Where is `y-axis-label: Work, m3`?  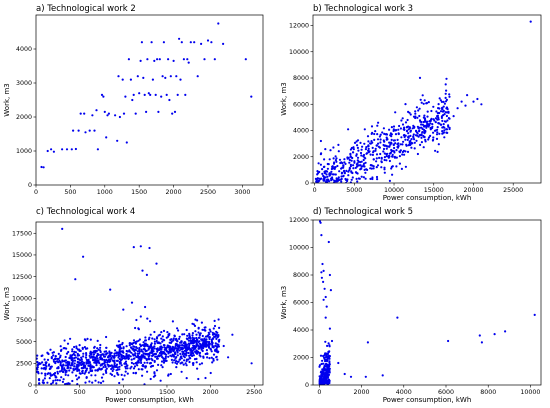
y-axis-label: Work, m3 is located at coordinates (7, 99).